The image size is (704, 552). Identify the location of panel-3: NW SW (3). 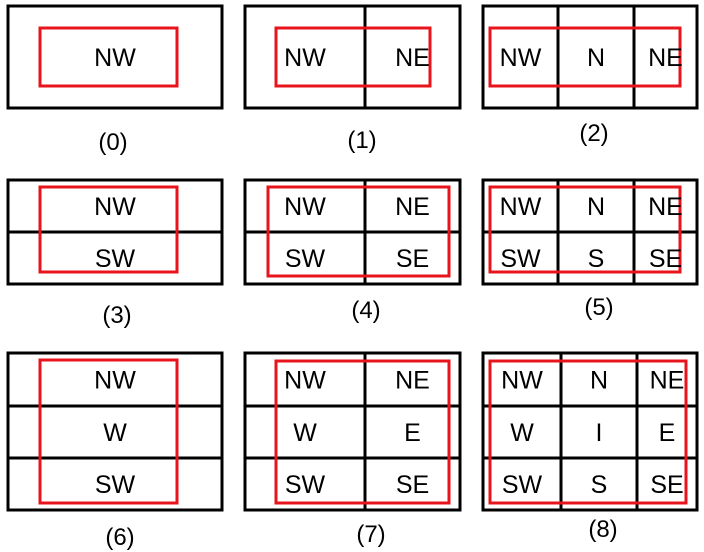
(115, 253).